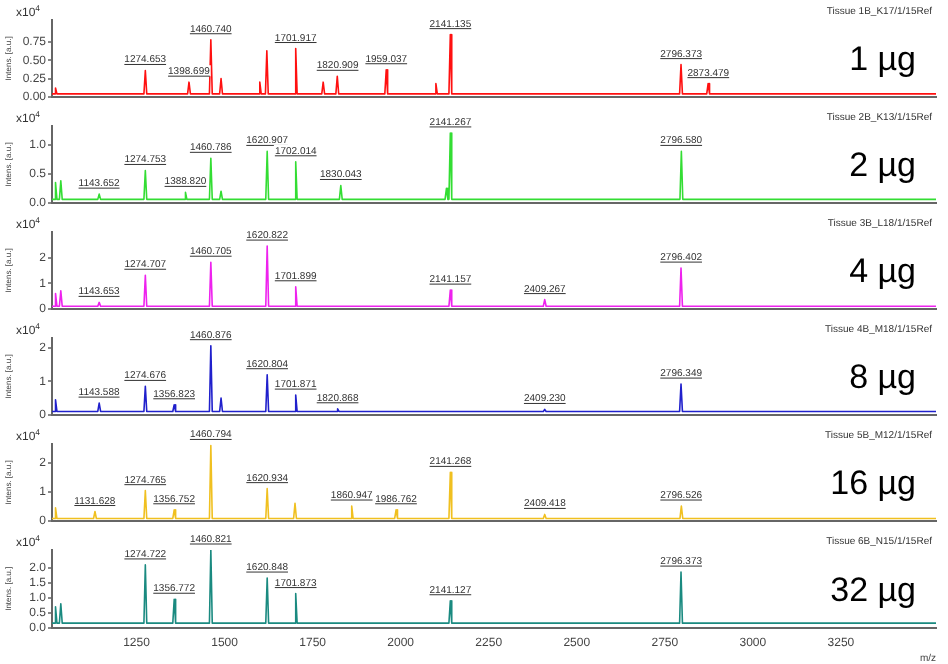 The width and height of the screenshot is (948, 664). I want to click on annotation: 8 µg, so click(882, 377).